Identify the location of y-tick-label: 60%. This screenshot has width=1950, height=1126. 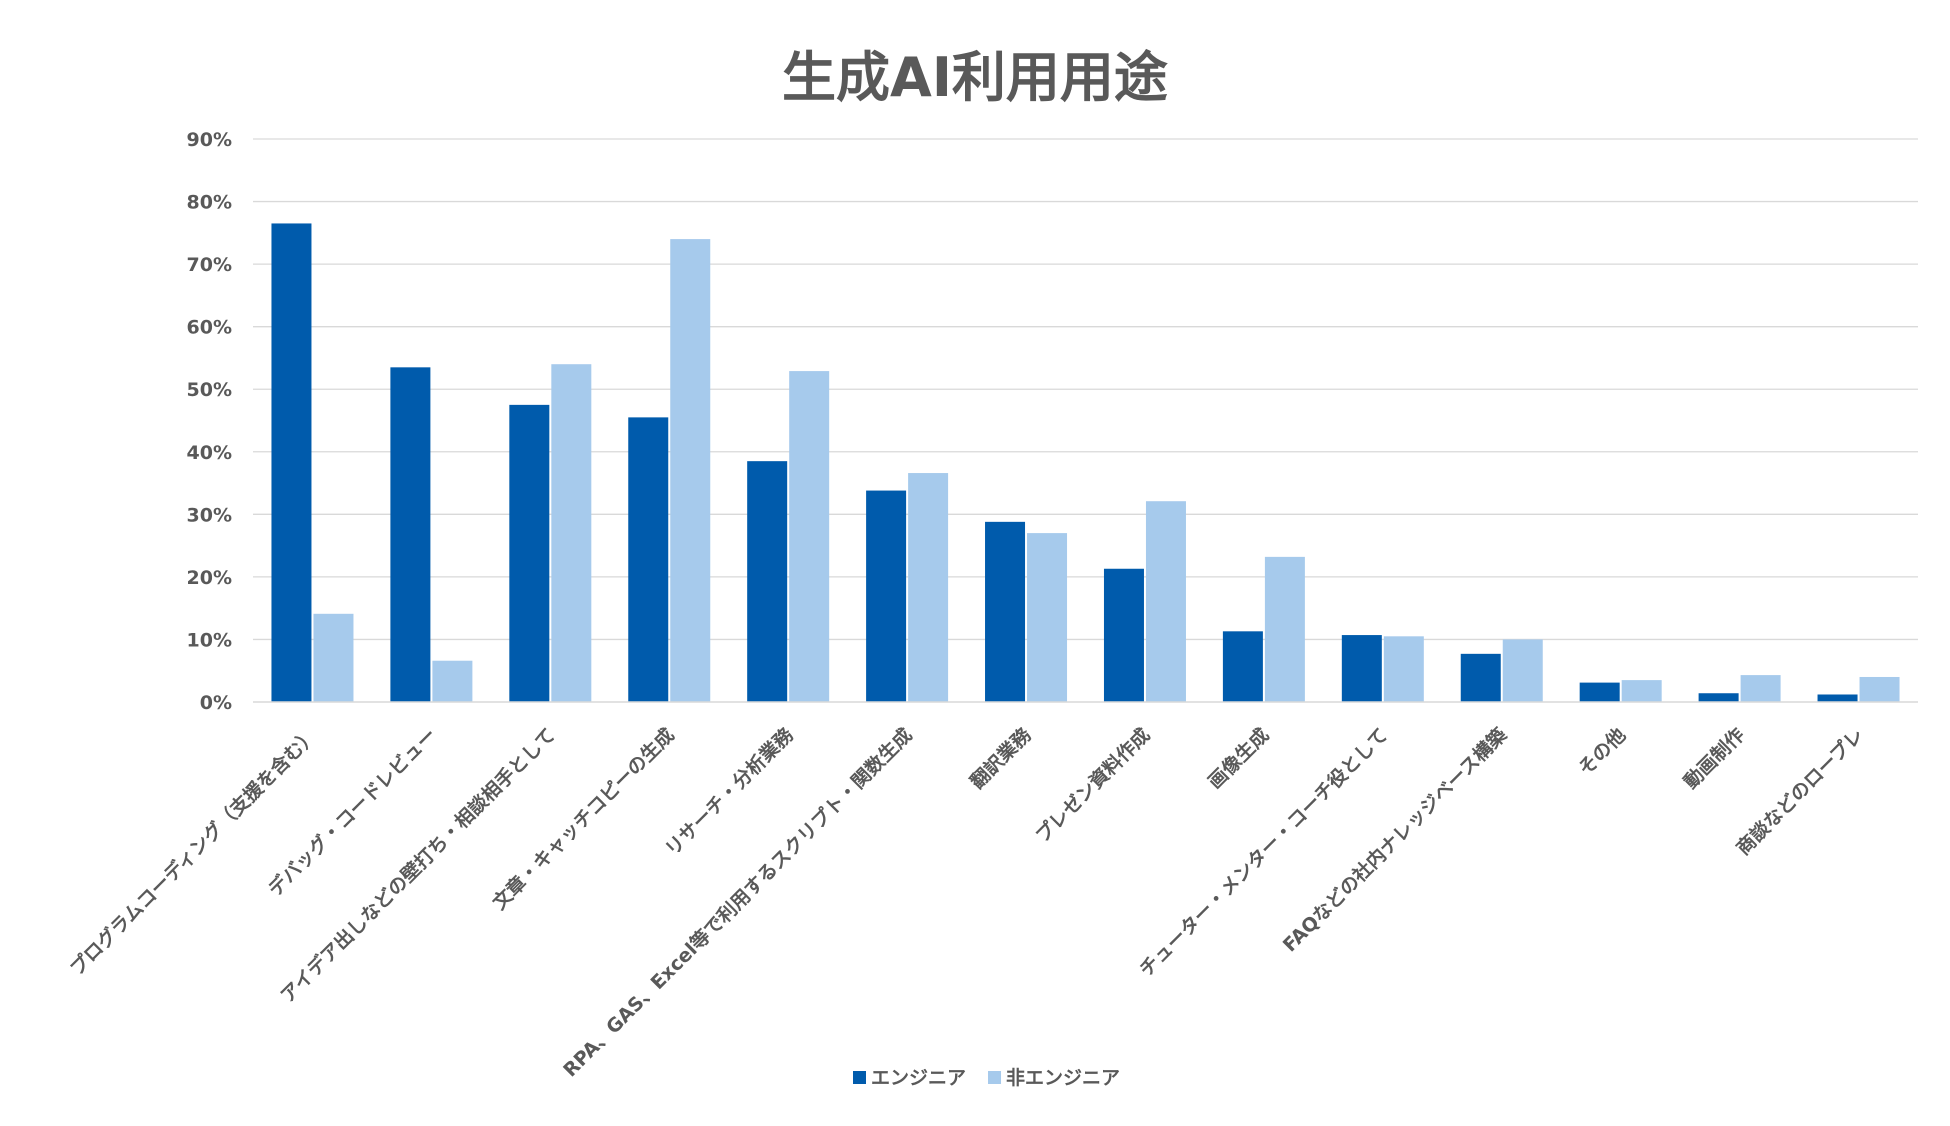
(209, 328).